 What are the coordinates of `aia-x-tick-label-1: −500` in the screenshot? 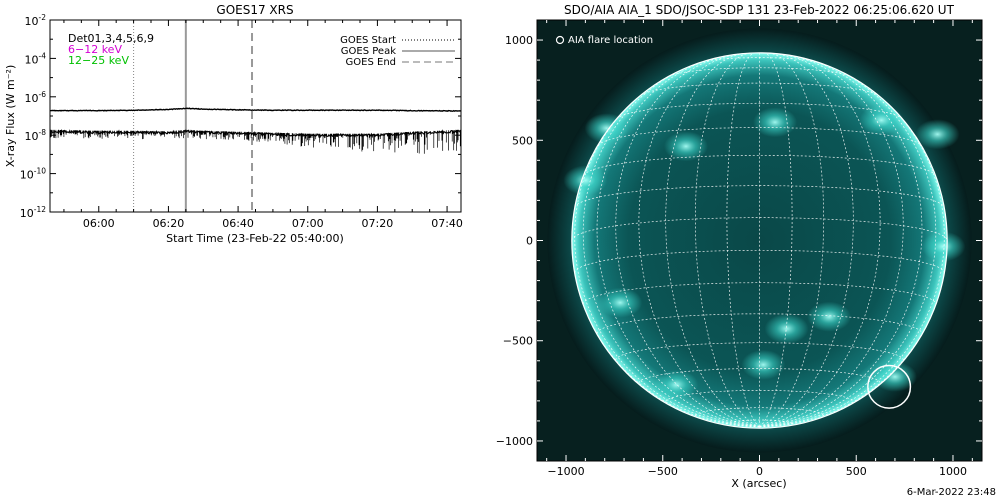 It's located at (663, 471).